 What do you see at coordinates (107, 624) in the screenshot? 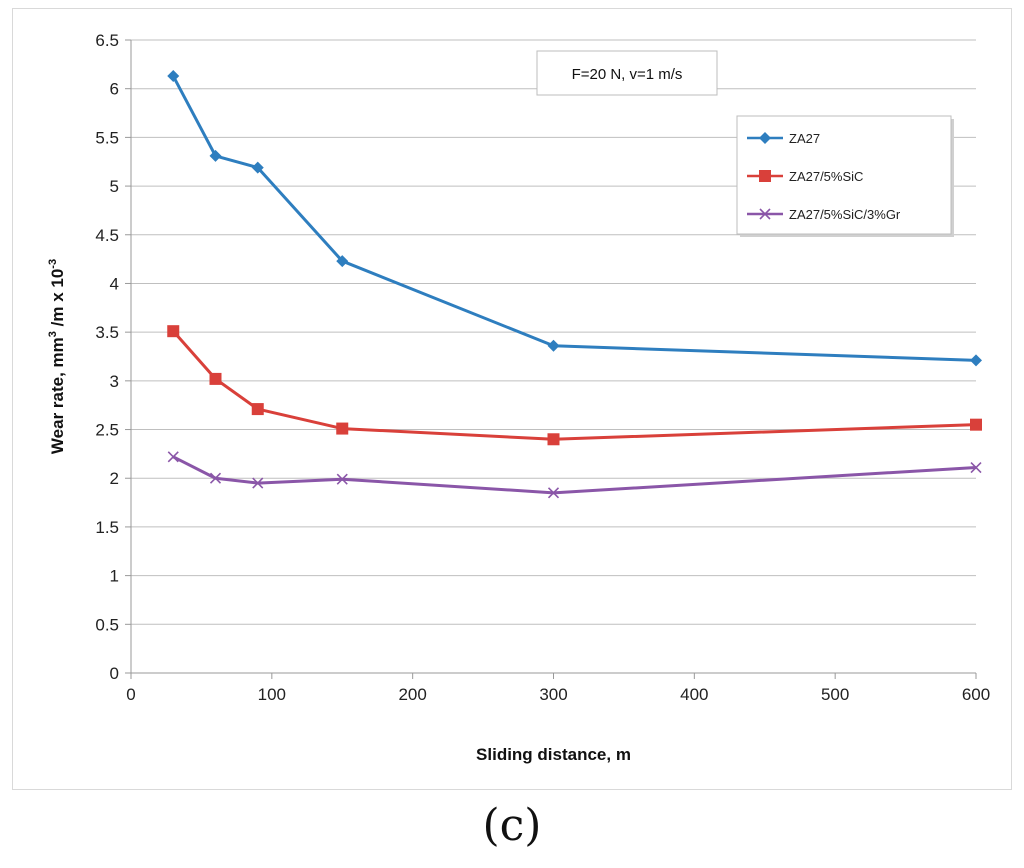
I see `y-tick-label: 0.5` at bounding box center [107, 624].